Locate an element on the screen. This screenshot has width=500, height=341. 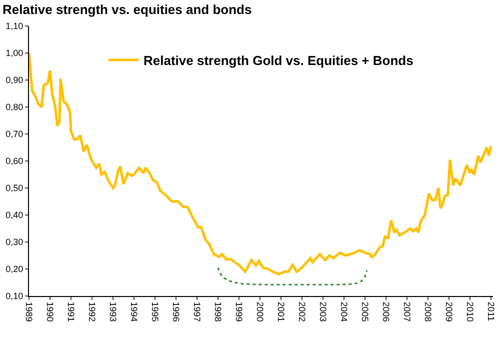
x-tick-label: 1989 is located at coordinates (29, 312).